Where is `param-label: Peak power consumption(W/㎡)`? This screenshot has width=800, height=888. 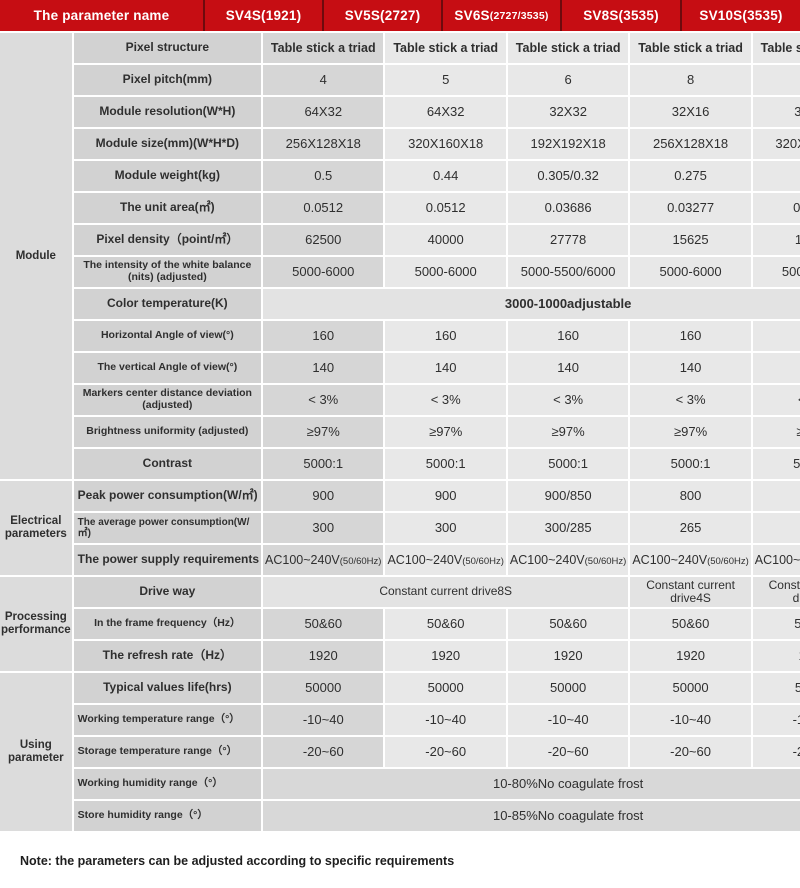 param-label: Peak power consumption(W/㎡) is located at coordinates (167, 496).